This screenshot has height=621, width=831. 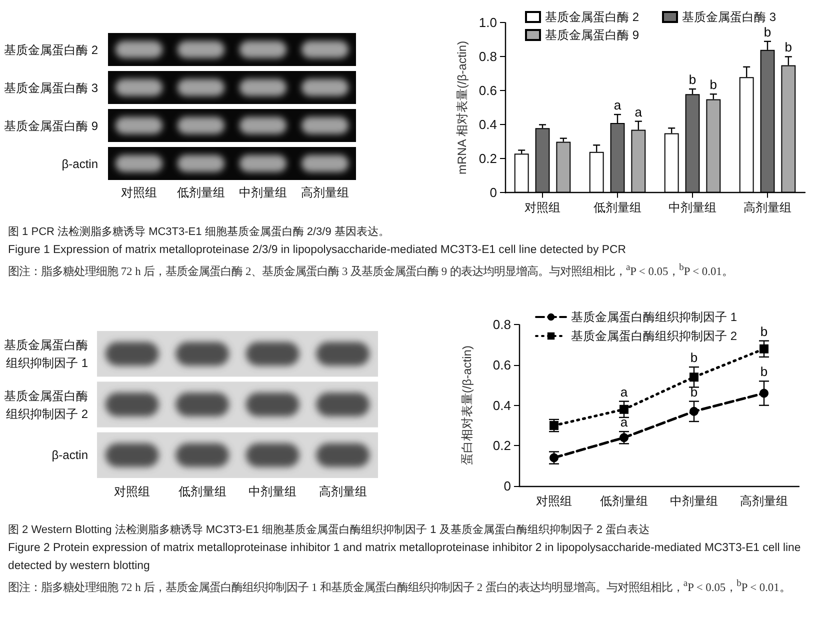 I want to click on category-label: 高剂量组, so click(x=325, y=193).